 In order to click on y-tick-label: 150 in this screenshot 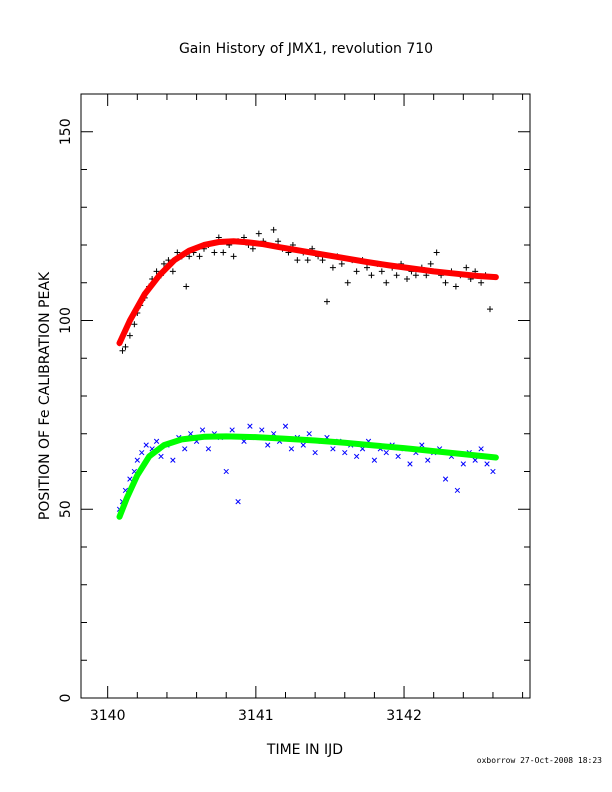, I will do `click(66, 131)`.